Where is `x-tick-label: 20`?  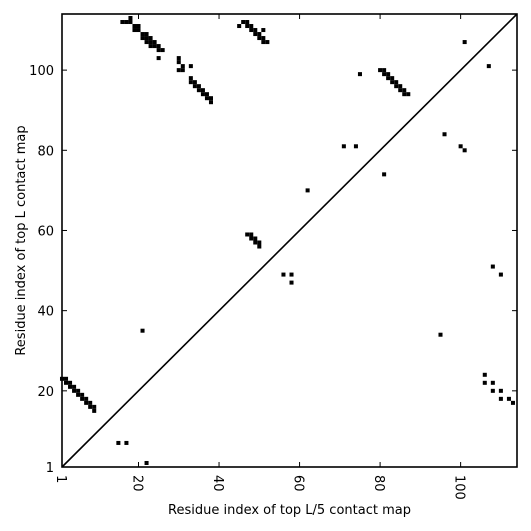 x-tick-label: 20 is located at coordinates (137, 483).